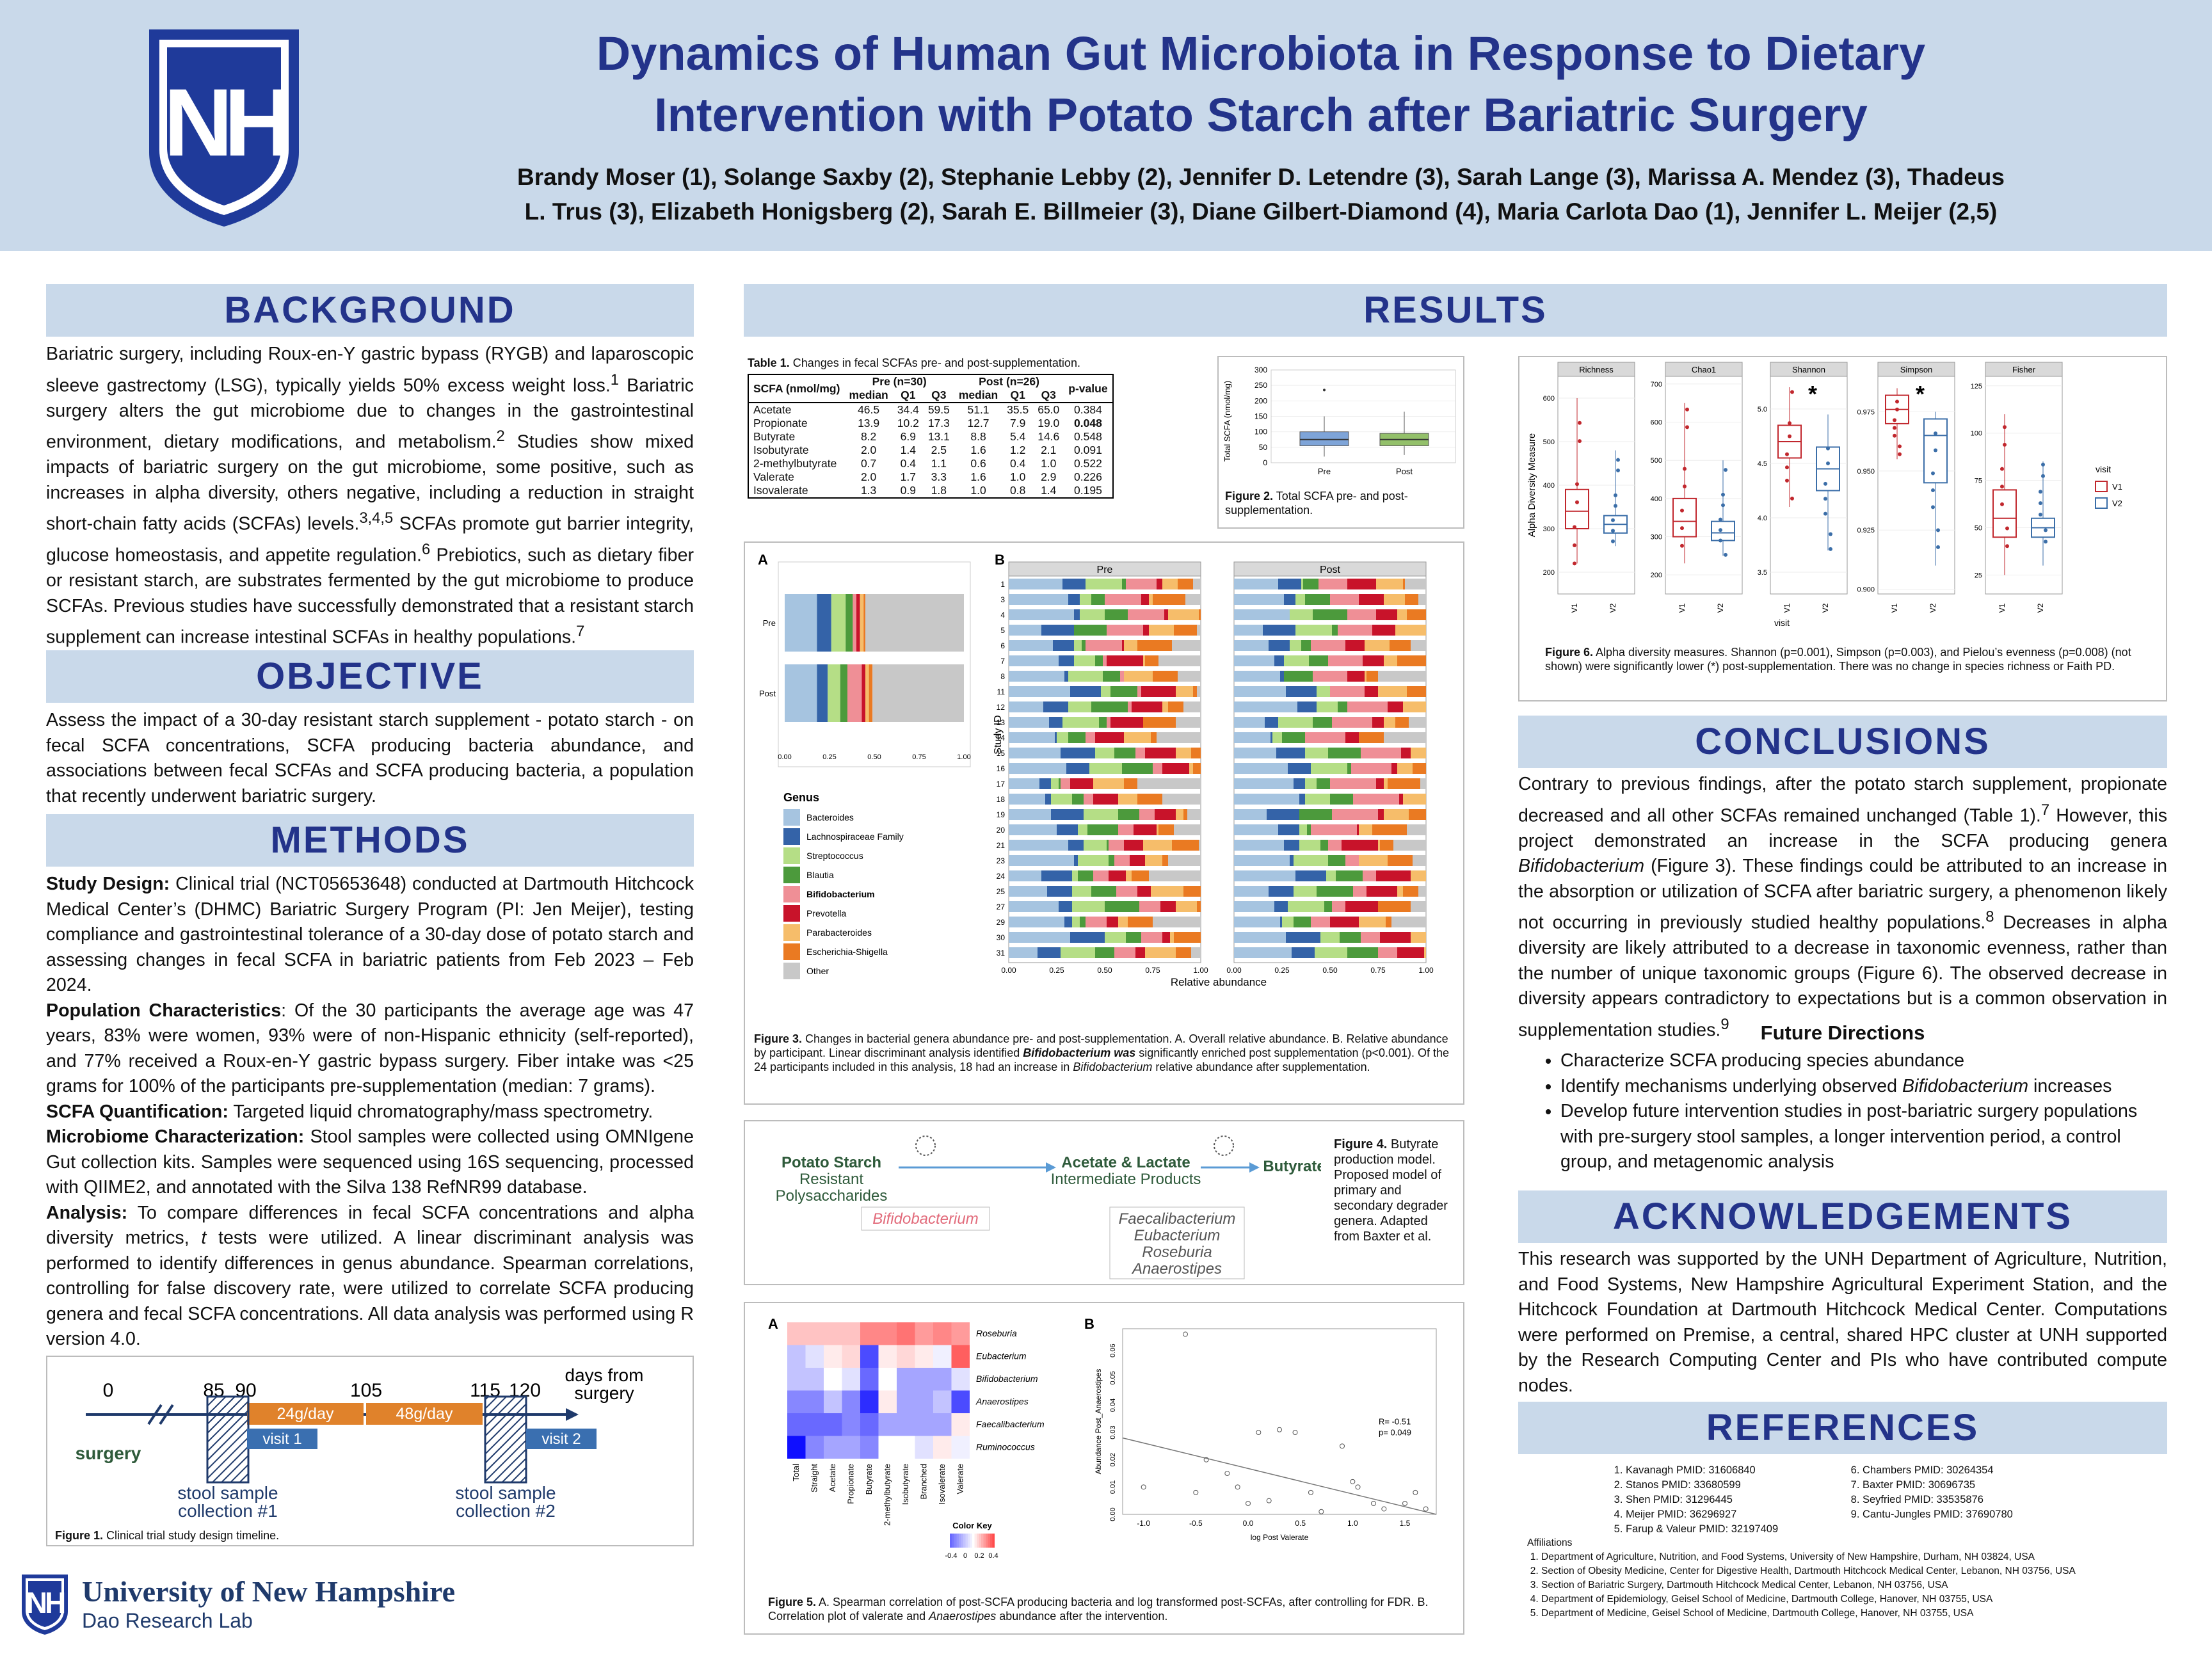 The image size is (2212, 1659). Describe the element at coordinates (45, 1605) in the screenshot. I see `footer-shield-icon: NH` at that location.